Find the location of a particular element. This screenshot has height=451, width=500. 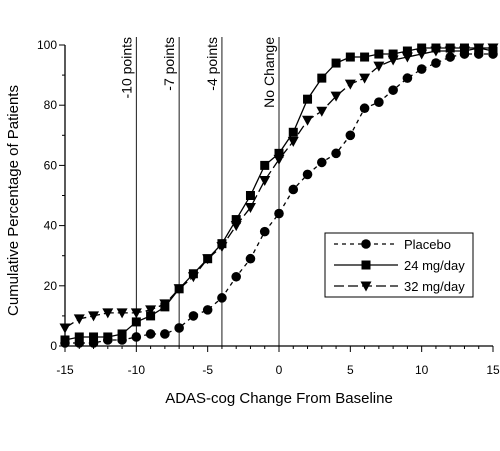

reference-line-label: -4 points is located at coordinates (212, 64).